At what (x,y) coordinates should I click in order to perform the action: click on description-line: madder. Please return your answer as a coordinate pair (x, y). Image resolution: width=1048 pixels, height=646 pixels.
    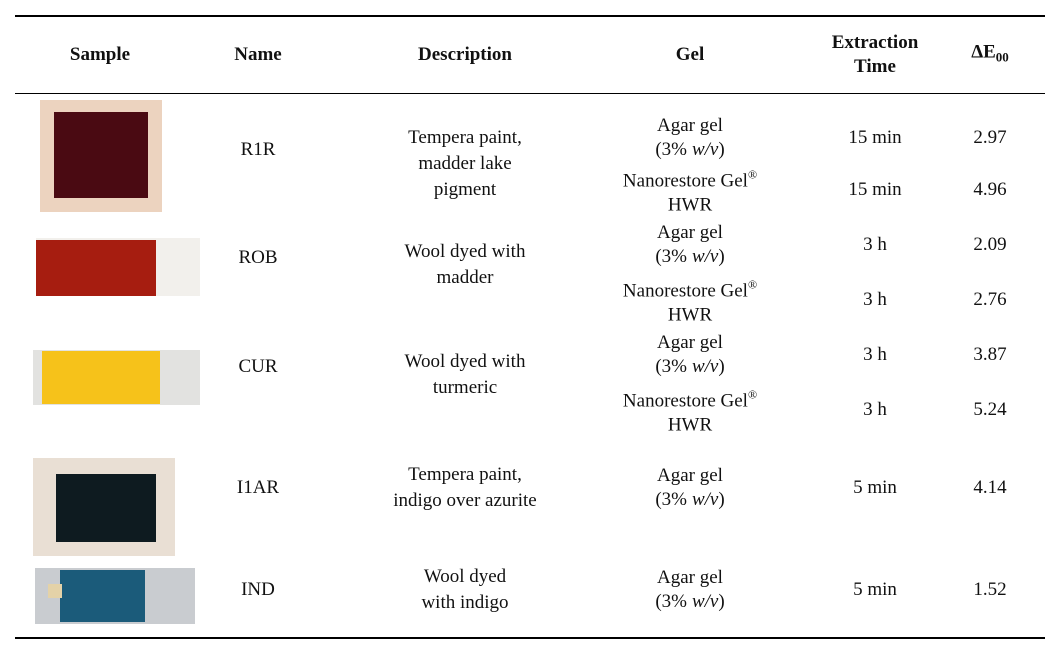
    Looking at the image, I should click on (465, 277).